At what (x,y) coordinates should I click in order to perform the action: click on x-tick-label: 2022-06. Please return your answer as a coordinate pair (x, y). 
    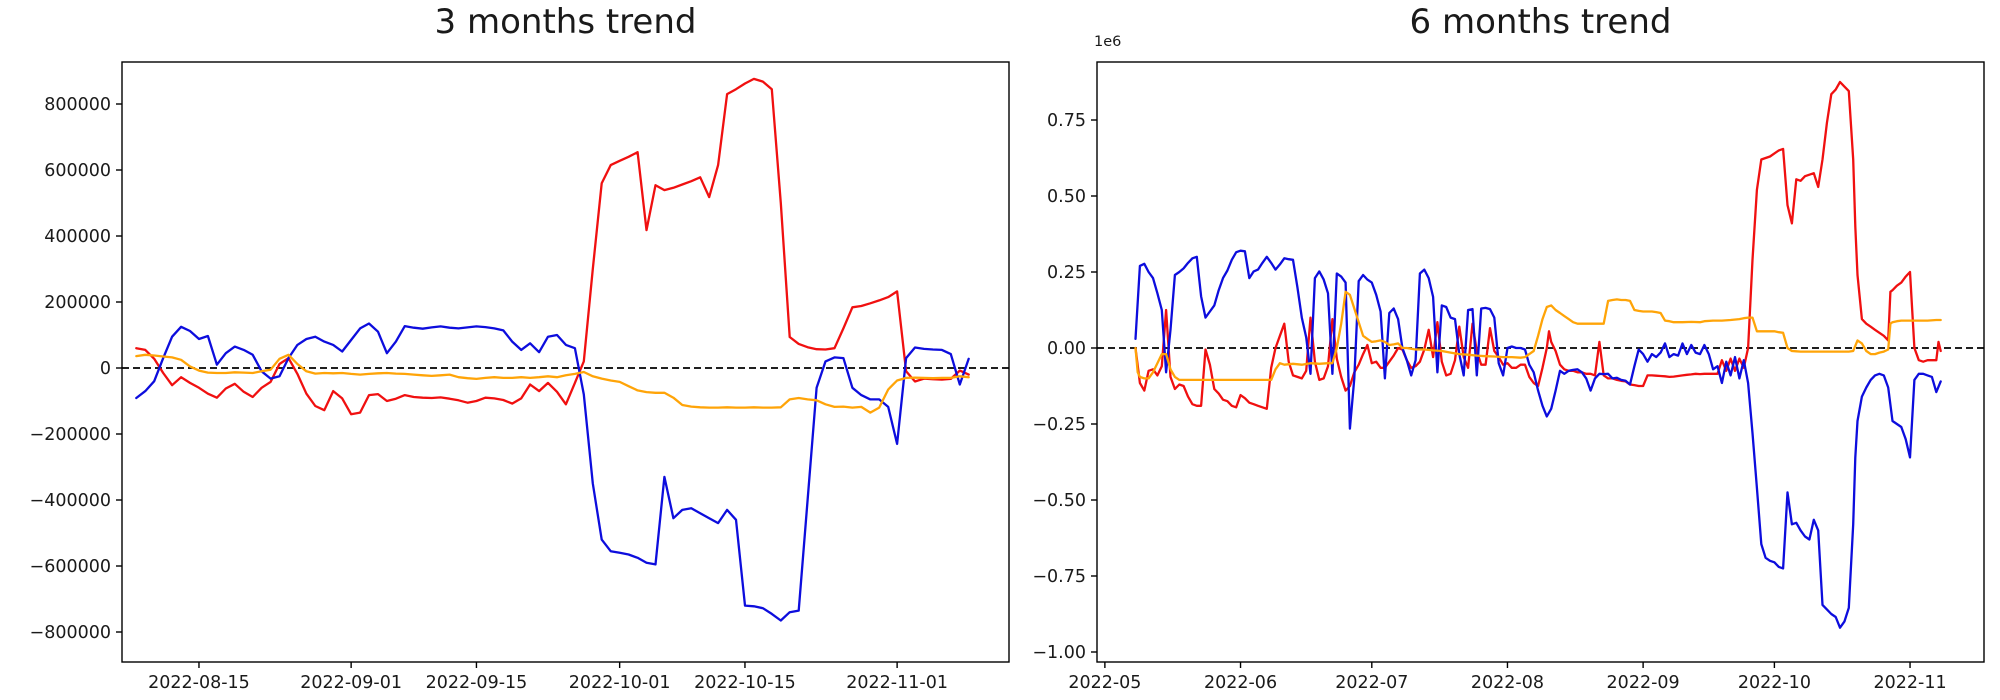
    Looking at the image, I should click on (1240, 683).